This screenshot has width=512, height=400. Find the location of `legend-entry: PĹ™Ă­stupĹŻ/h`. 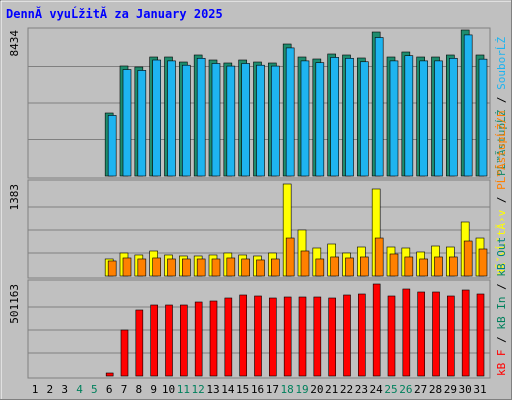

legend-entry: PĹ™Ă­stupĹŻ/h is located at coordinates (501, 149).